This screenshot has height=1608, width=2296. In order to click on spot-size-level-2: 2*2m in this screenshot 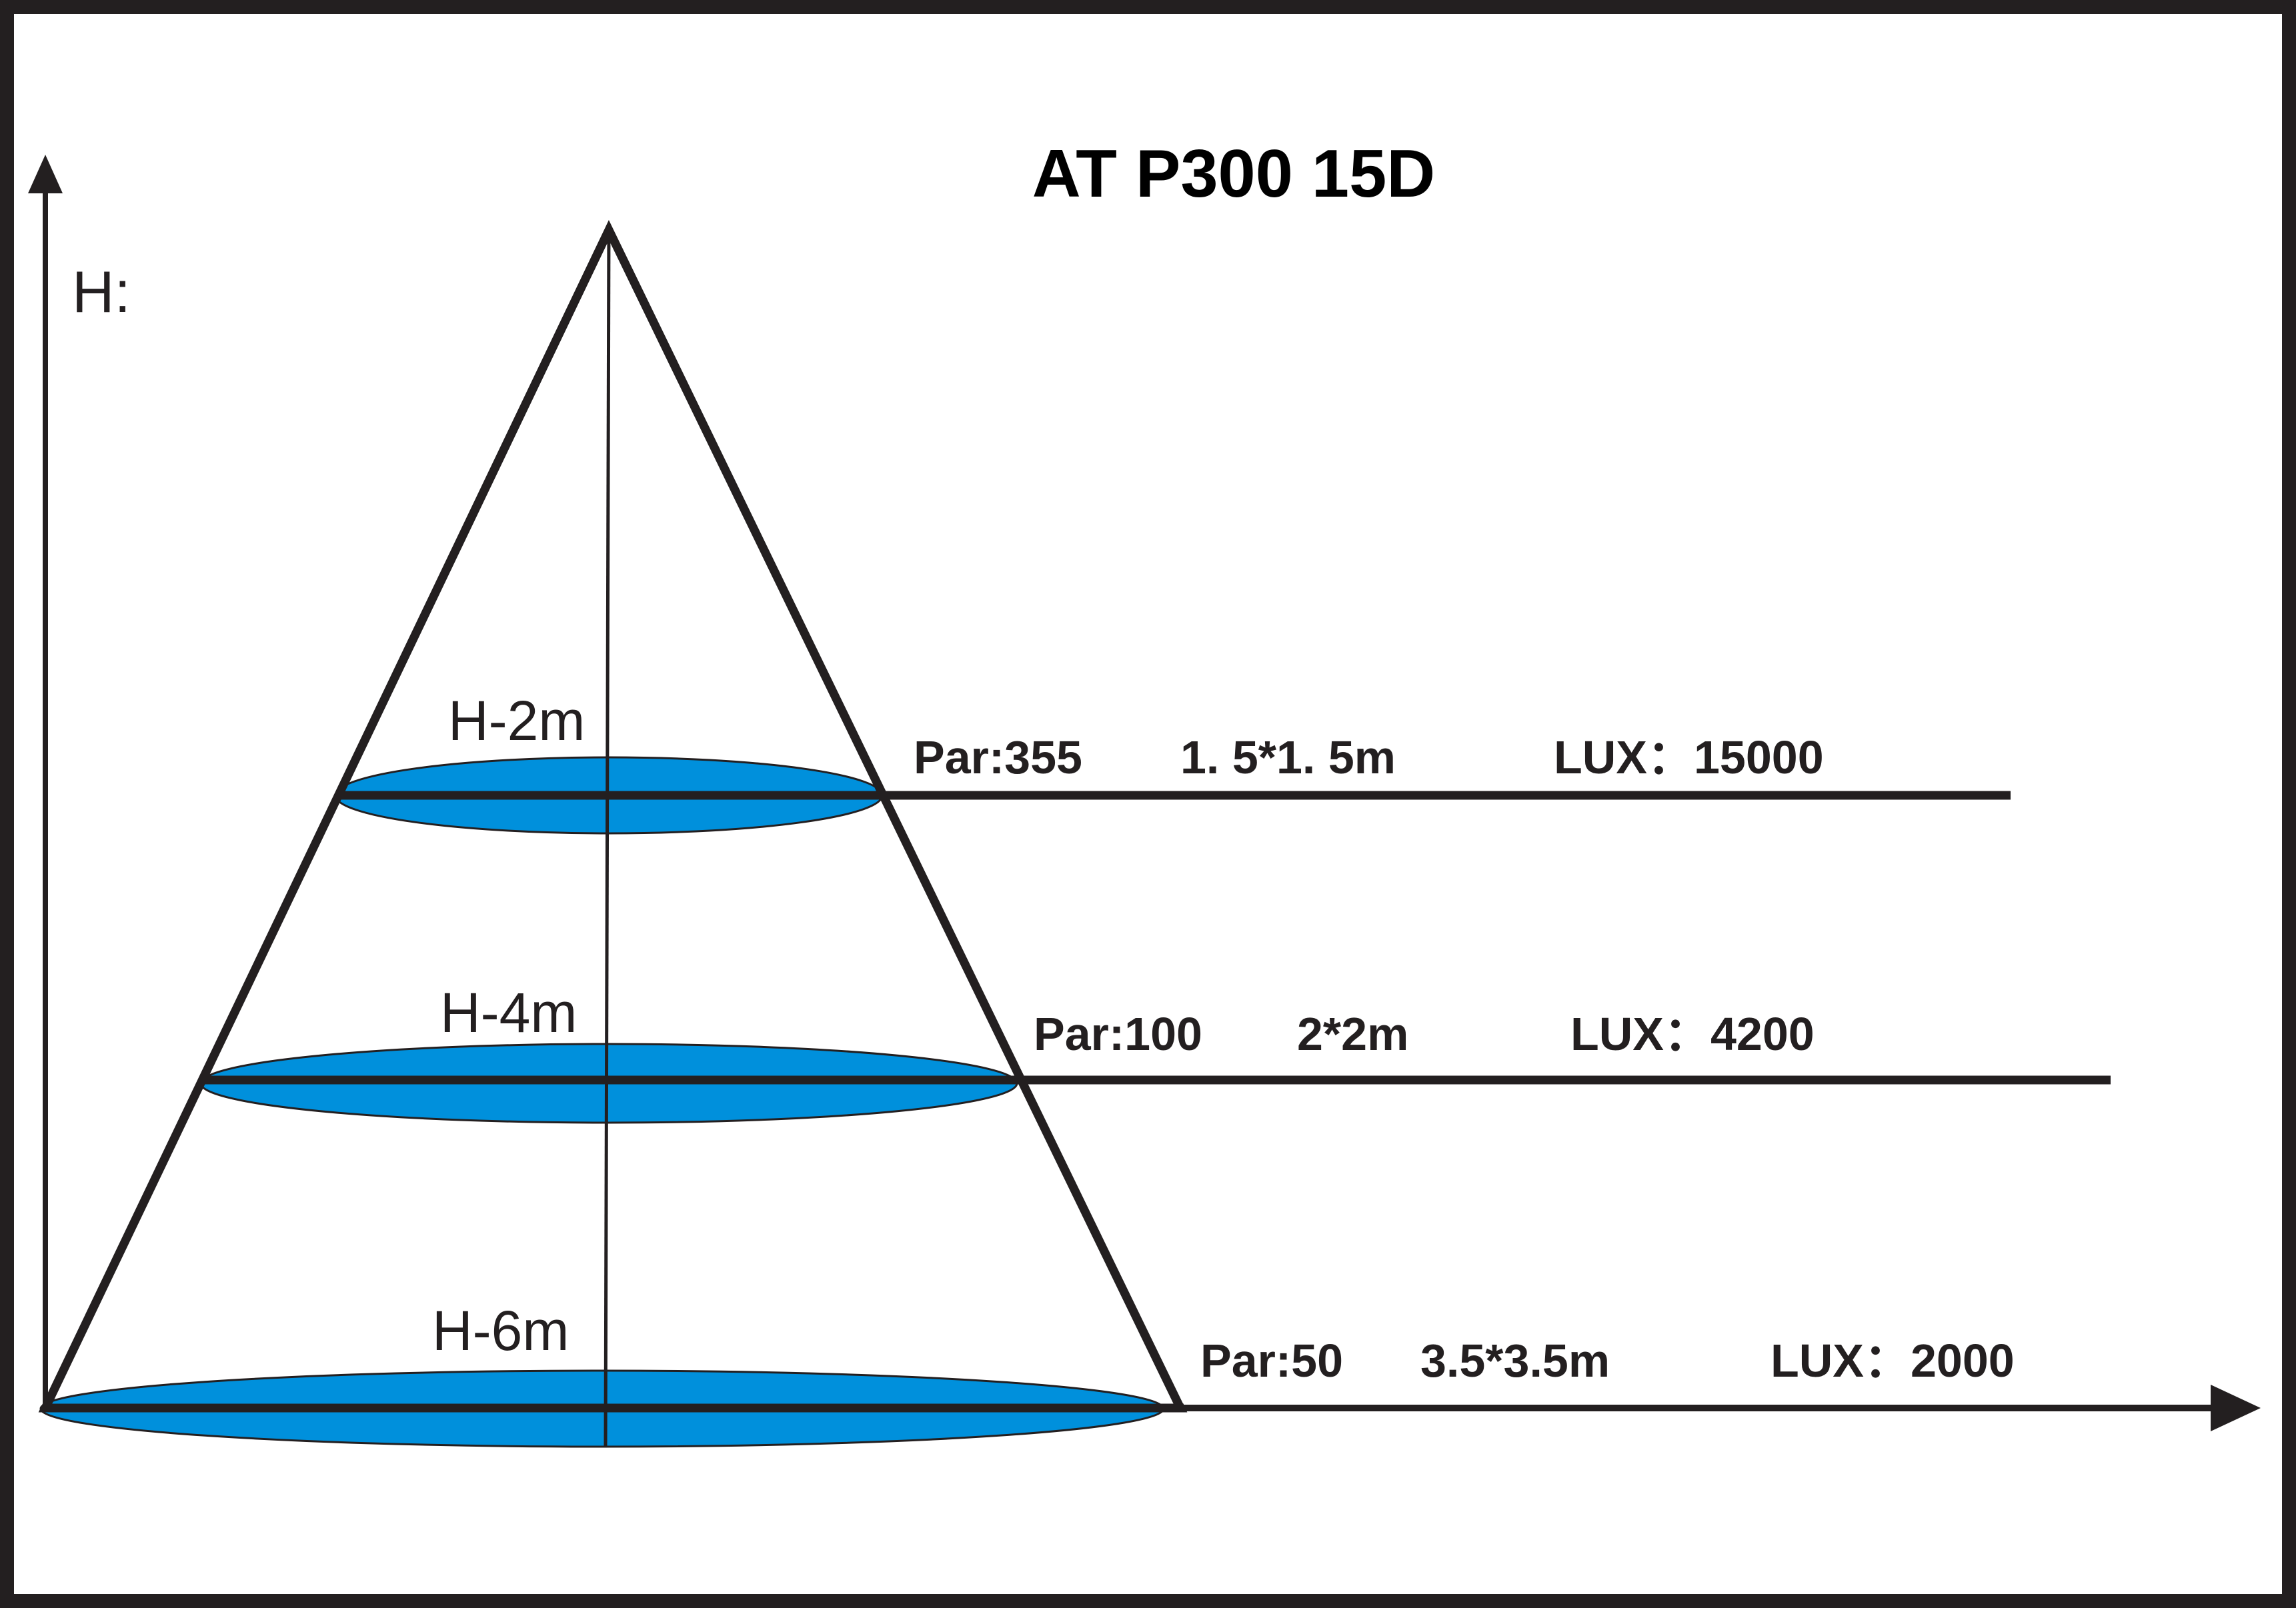, I will do `click(1352, 1034)`.